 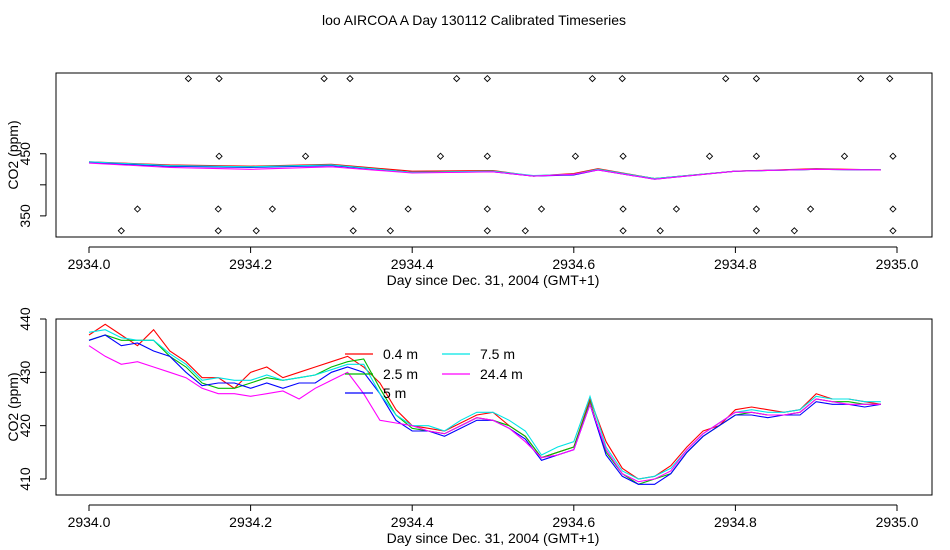 I want to click on legend-label: 0.4 m, so click(x=400, y=354).